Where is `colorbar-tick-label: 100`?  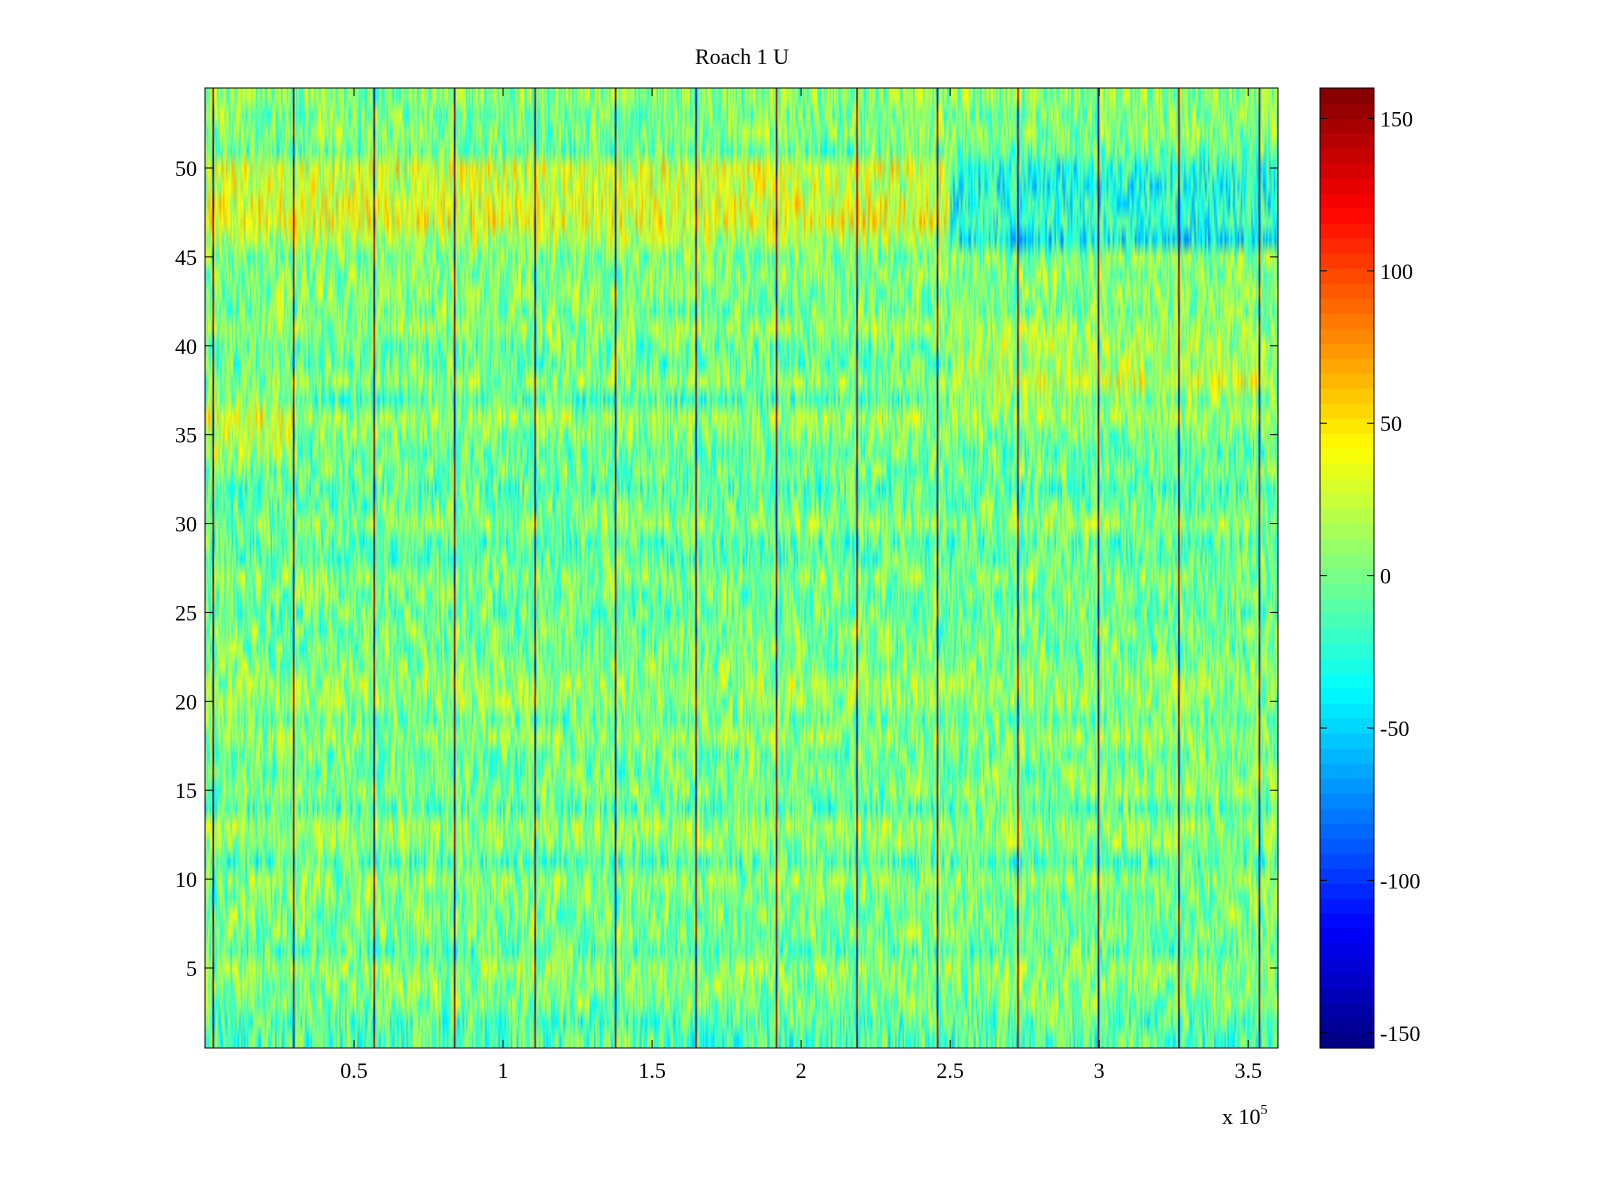
colorbar-tick-label: 100 is located at coordinates (1396, 271).